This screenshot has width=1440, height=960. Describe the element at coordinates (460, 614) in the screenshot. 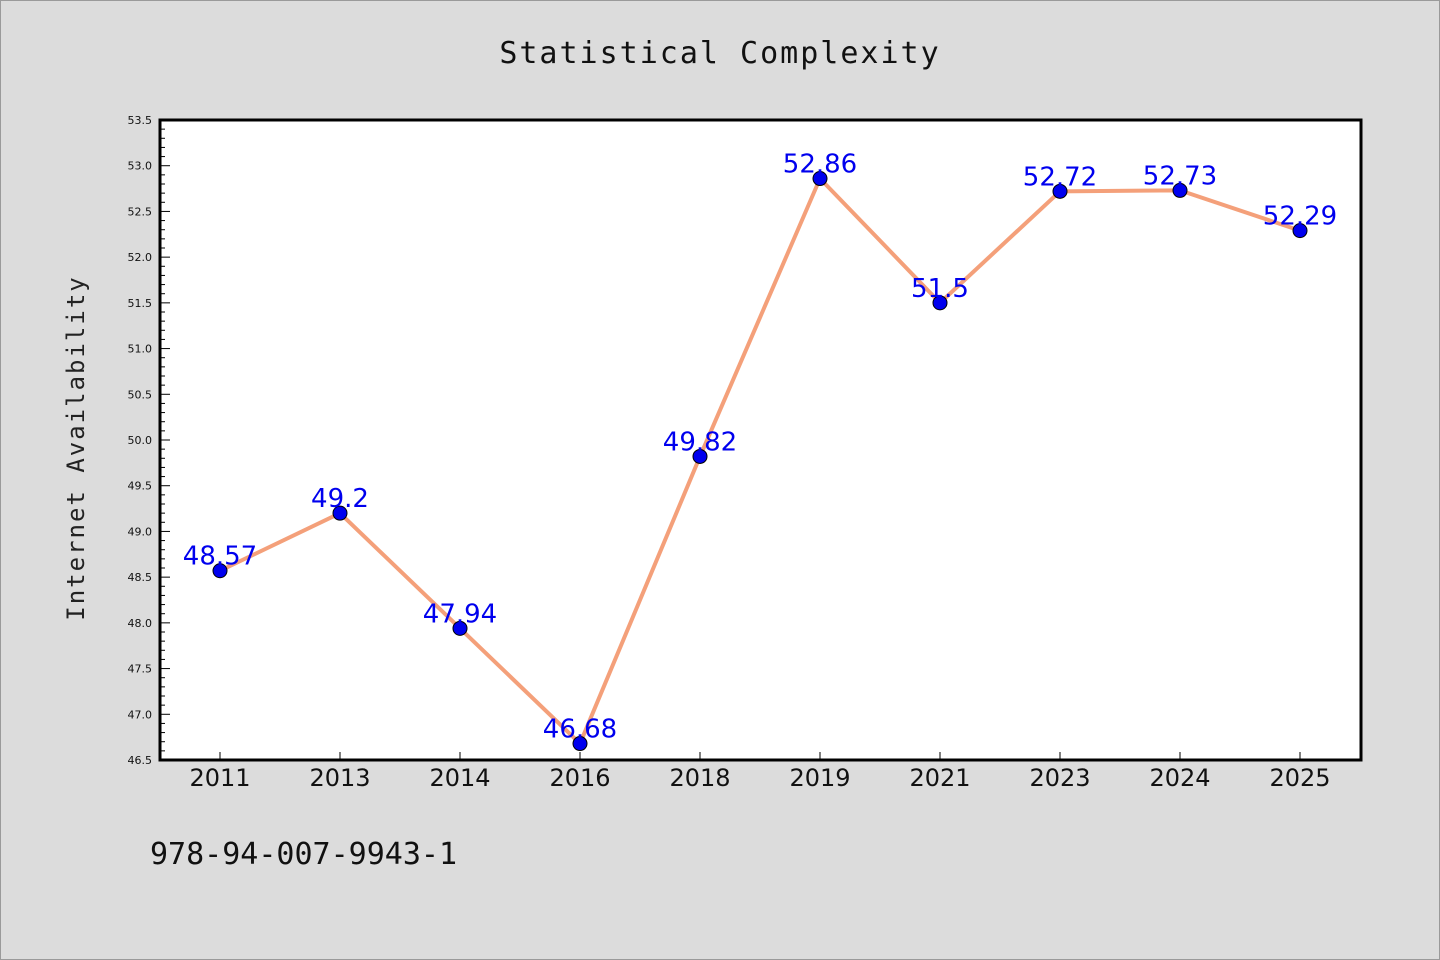

I see `data-label: 47.94` at that location.